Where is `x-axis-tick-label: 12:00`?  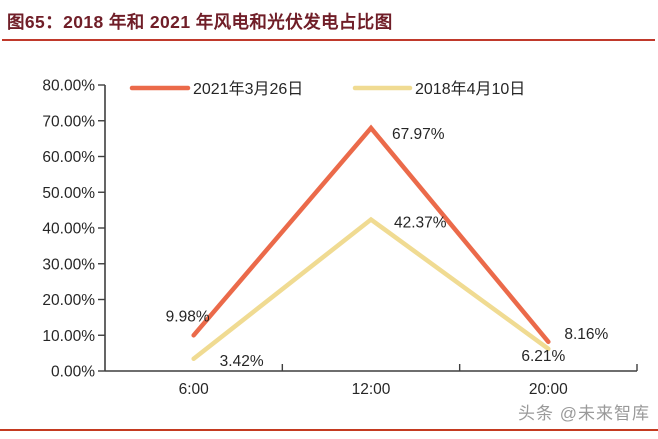
x-axis-tick-label: 12:00 is located at coordinates (371, 389).